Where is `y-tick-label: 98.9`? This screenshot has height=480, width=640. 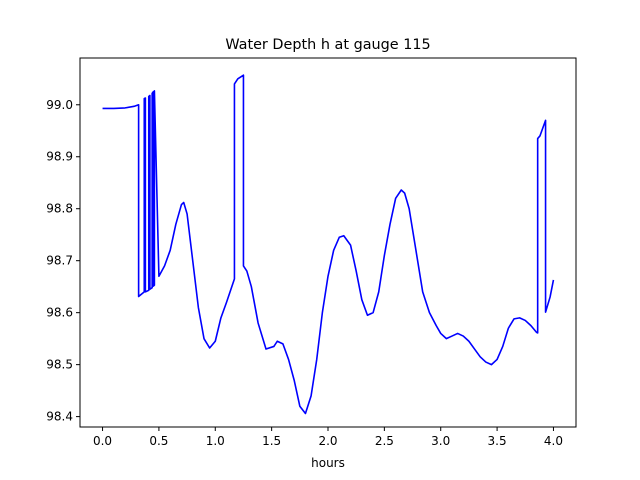
y-tick-label: 98.9 is located at coordinates (59, 157).